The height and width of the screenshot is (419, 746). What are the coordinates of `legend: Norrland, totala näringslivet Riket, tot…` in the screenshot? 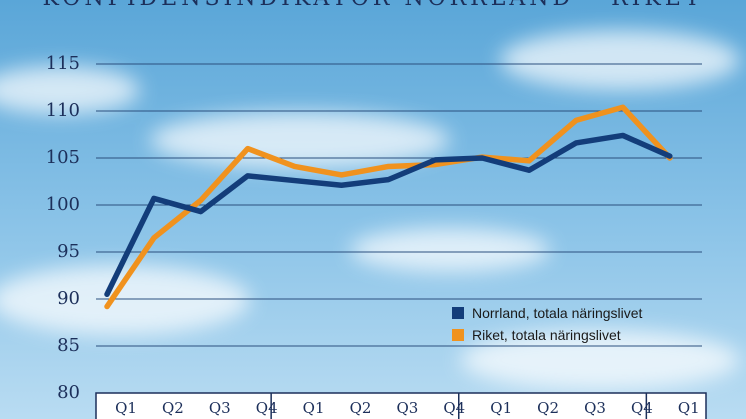 It's located at (547, 324).